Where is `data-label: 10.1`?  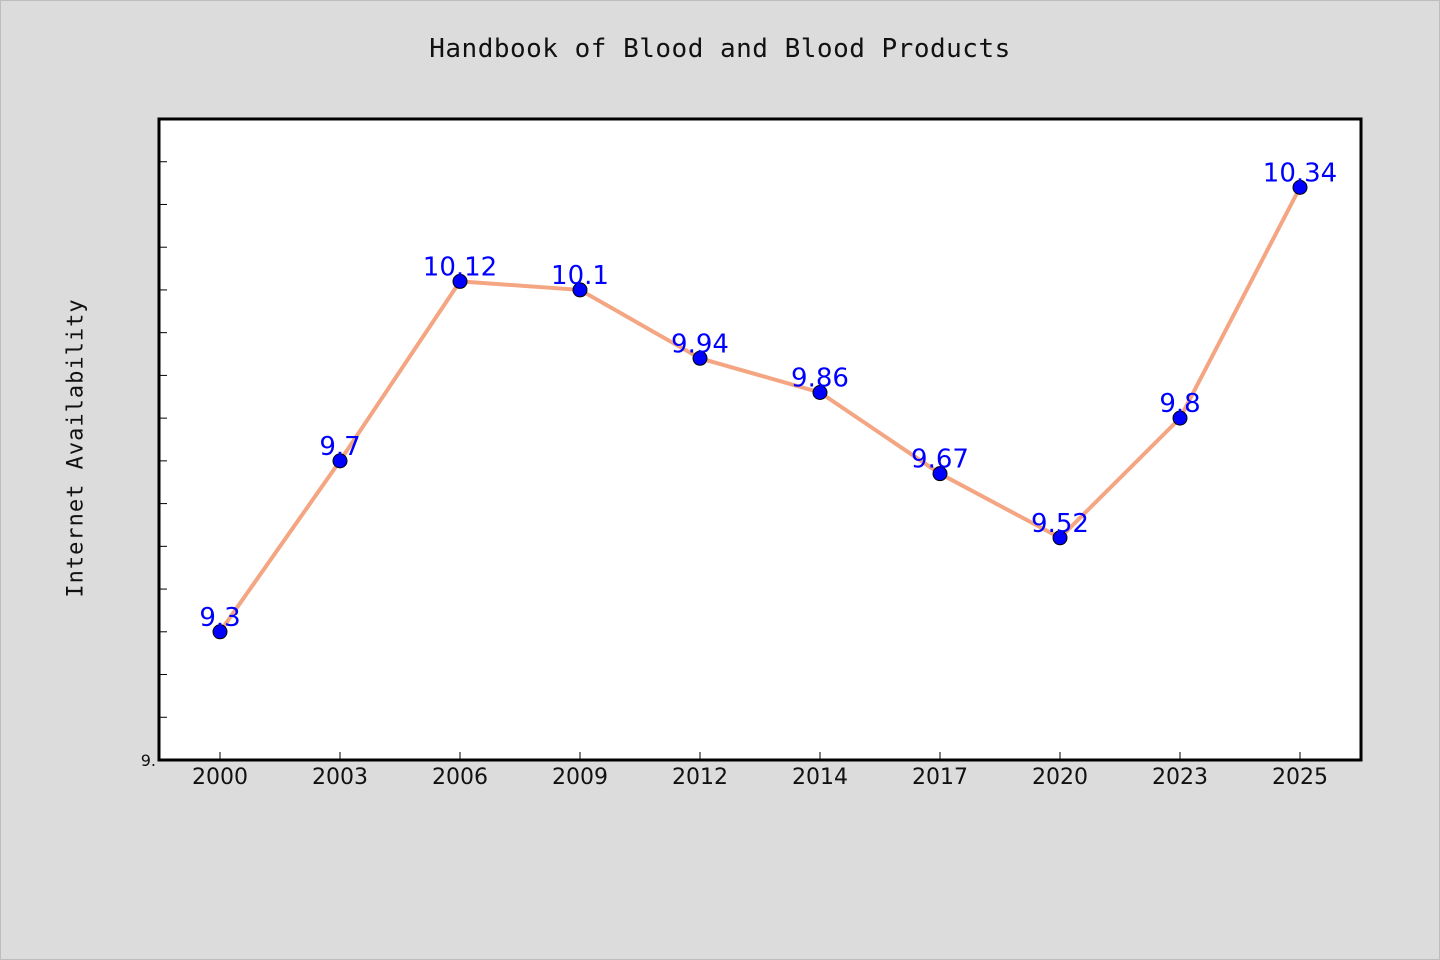
data-label: 10.1 is located at coordinates (580, 276).